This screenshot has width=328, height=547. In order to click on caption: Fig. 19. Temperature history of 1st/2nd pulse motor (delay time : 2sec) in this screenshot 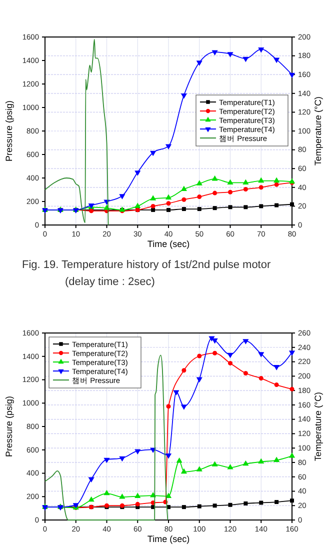, I will do `click(146, 273)`.